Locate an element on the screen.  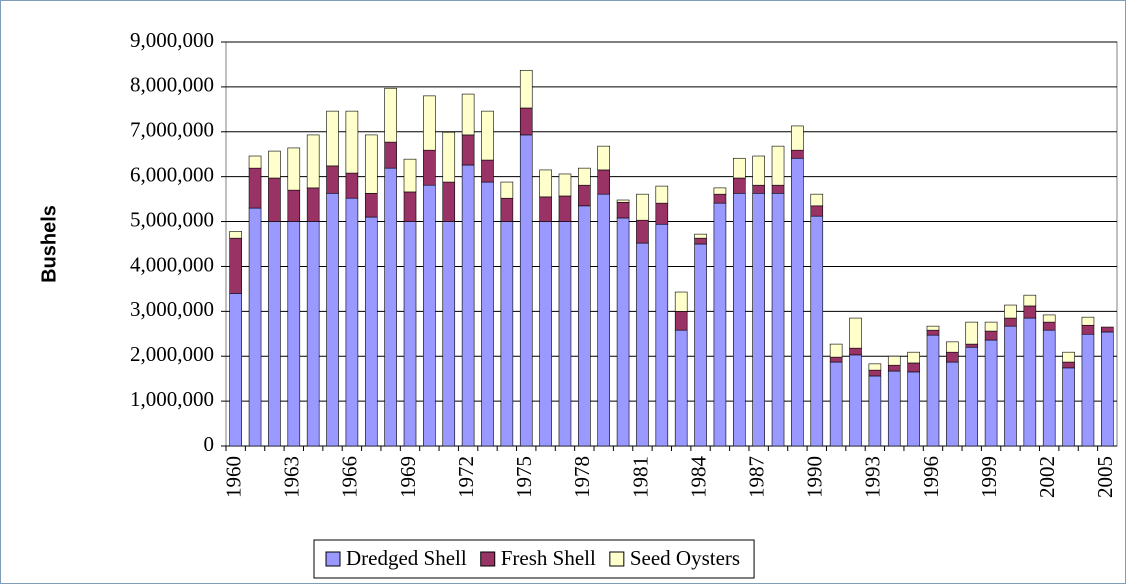
y-tick-label: 1,000,000 is located at coordinates (172, 399).